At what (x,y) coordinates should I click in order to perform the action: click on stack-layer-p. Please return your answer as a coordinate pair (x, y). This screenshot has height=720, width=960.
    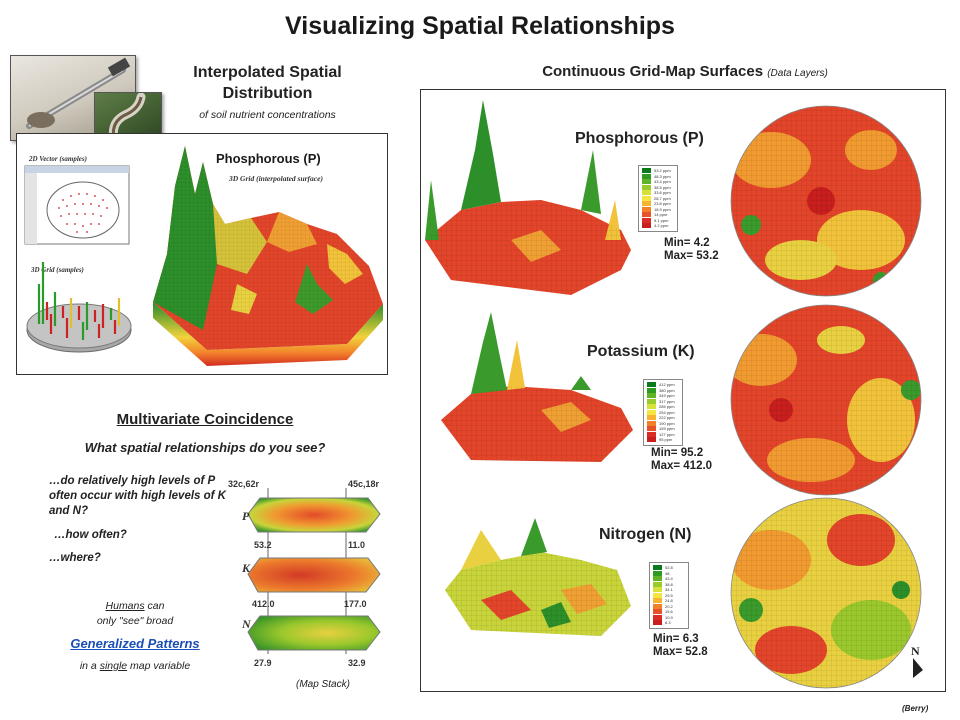
    Looking at the image, I should click on (314, 515).